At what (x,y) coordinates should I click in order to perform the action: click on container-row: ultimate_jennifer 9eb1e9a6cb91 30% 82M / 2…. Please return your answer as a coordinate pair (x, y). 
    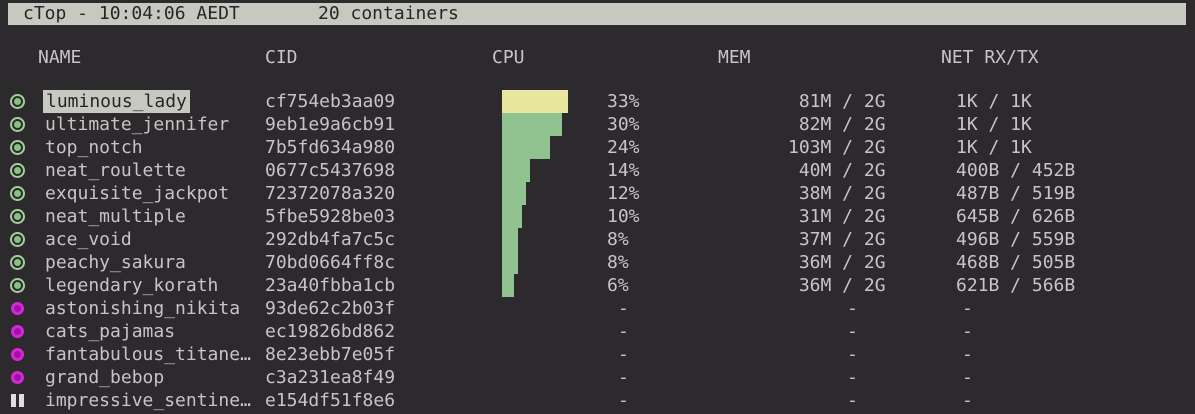
    Looking at the image, I should click on (597, 124).